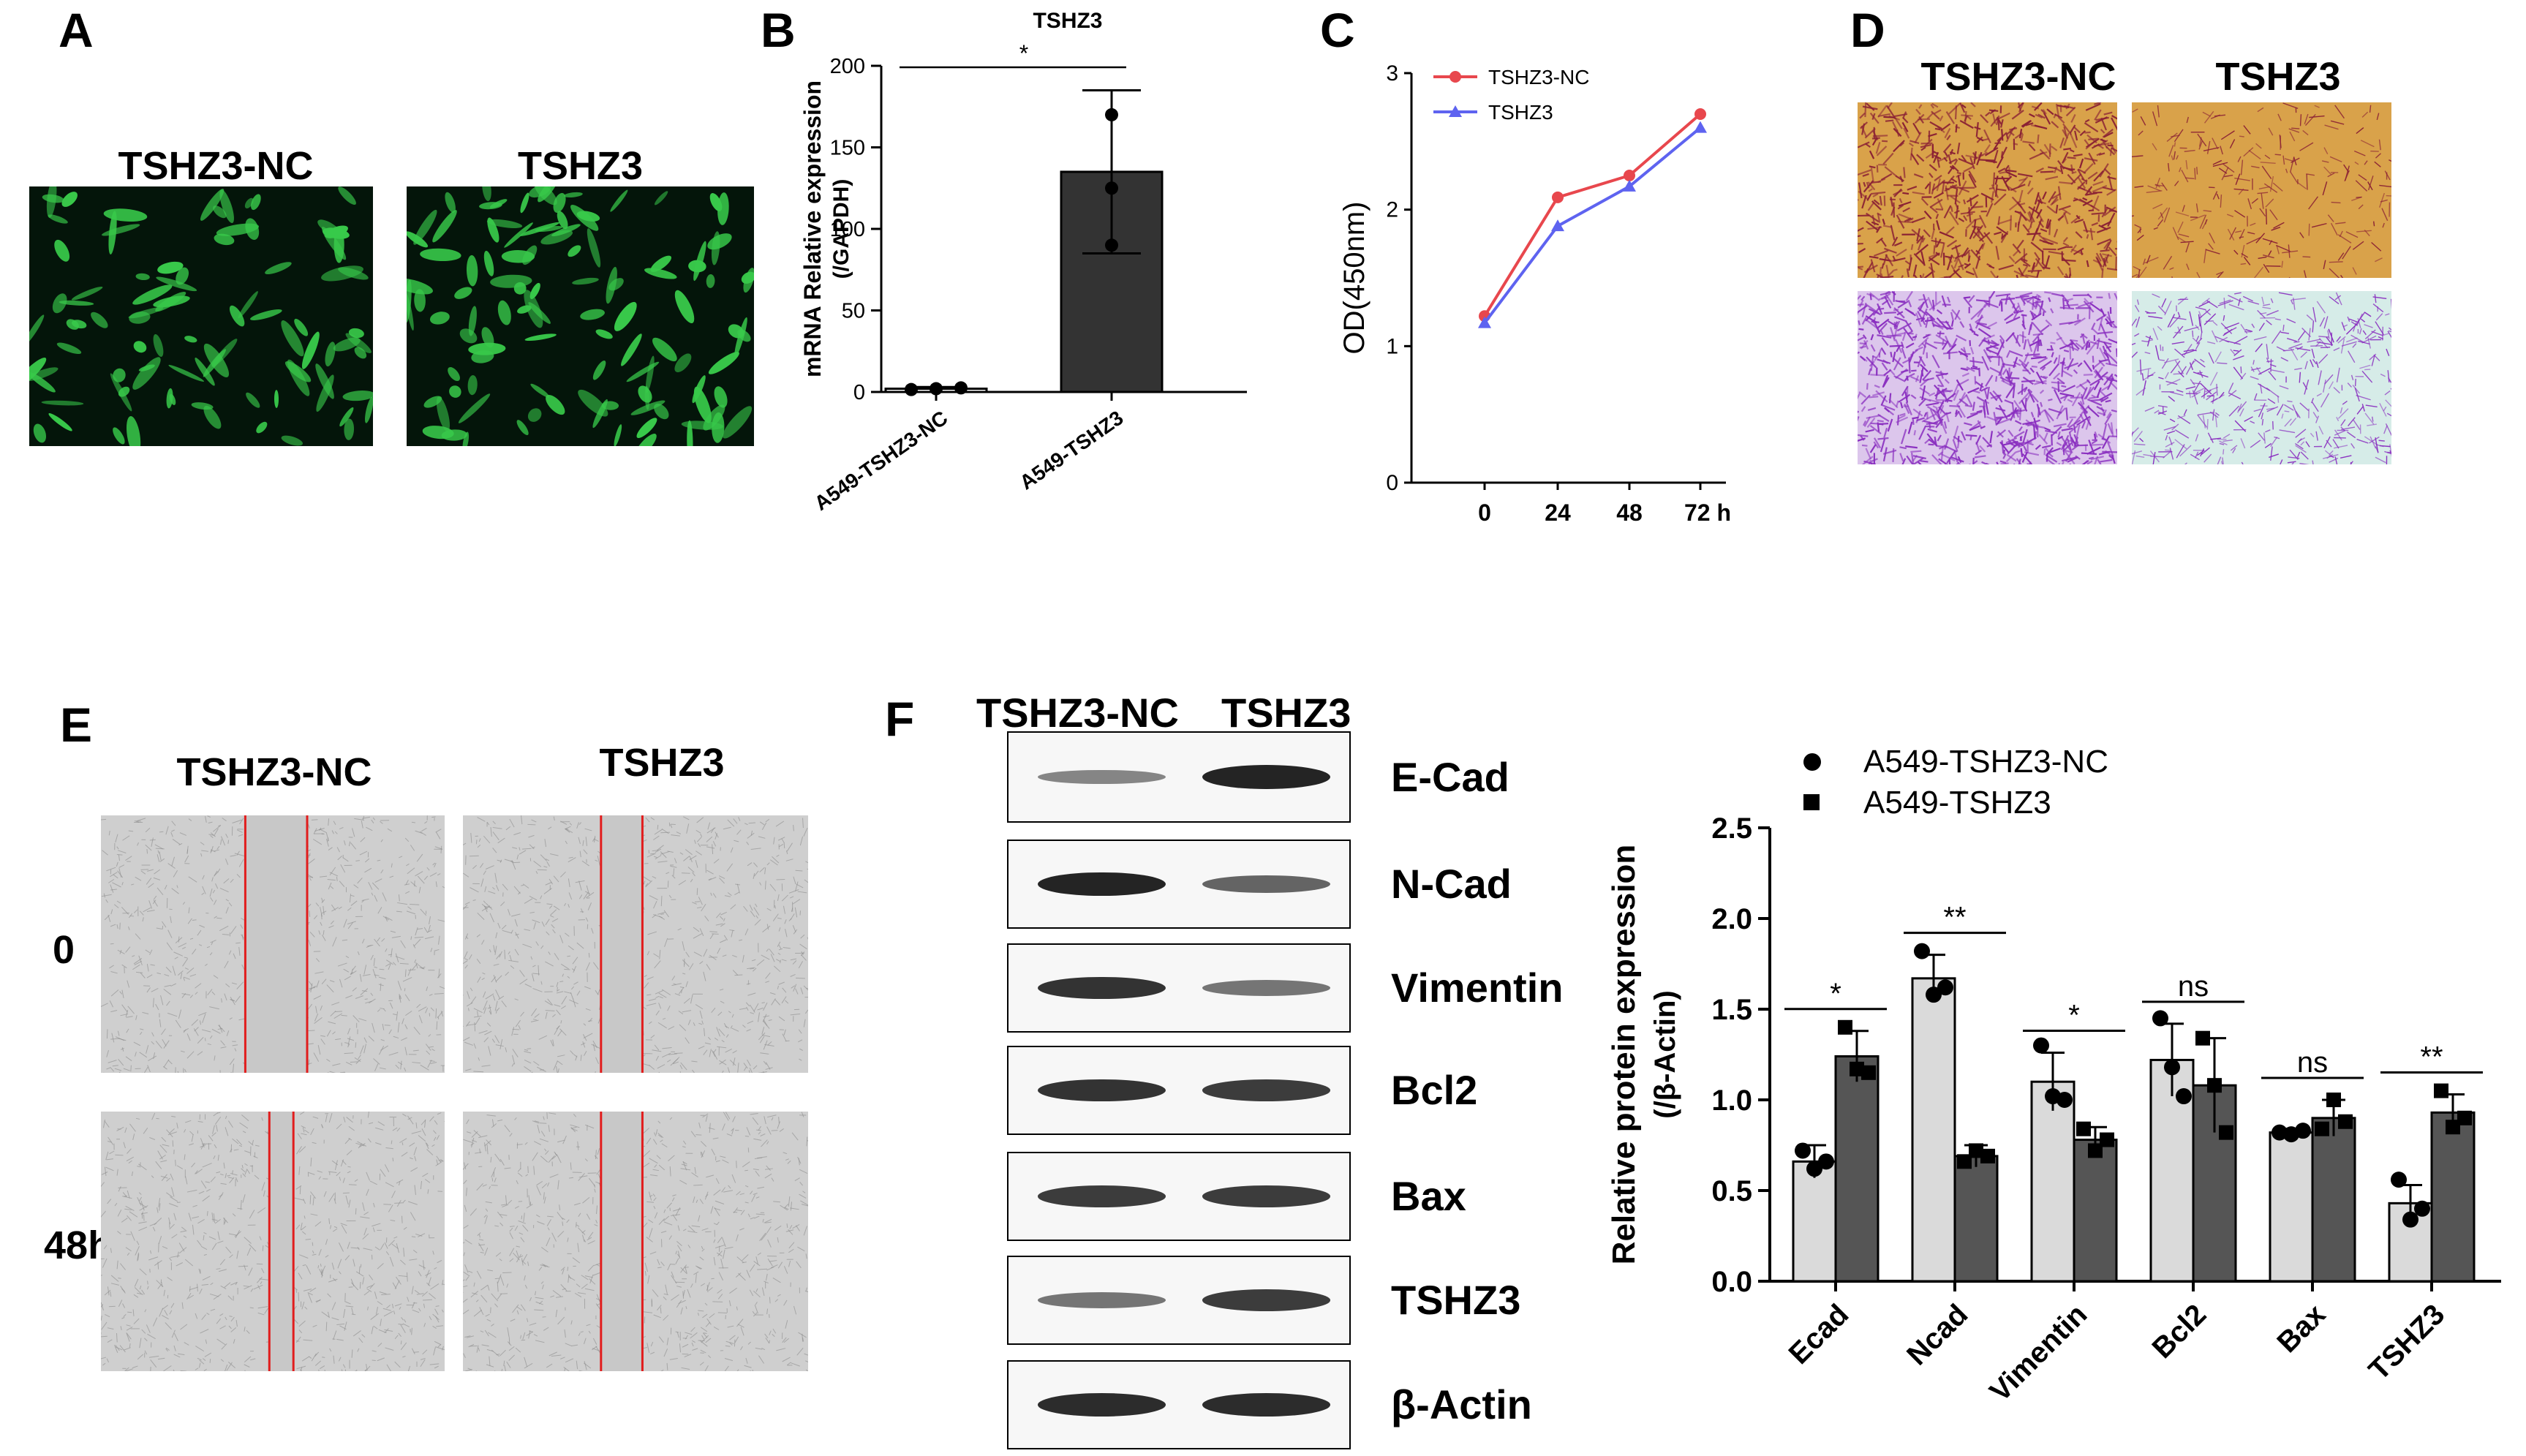 Image resolution: width=2526 pixels, height=1456 pixels. Describe the element at coordinates (2018, 77) in the screenshot. I see `panel-d-col-nc: TSHZ3-NC` at that location.